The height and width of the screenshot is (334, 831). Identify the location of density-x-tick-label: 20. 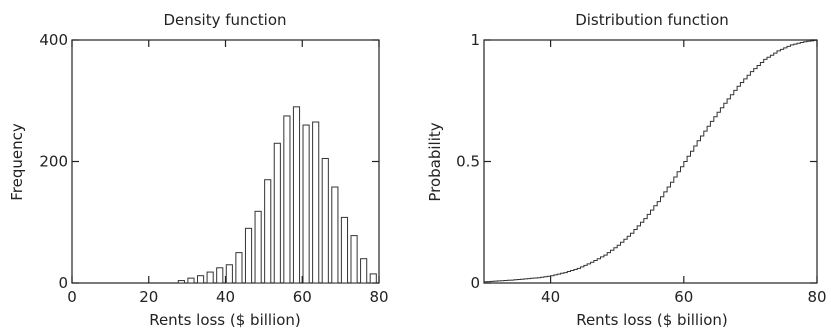
(148, 297).